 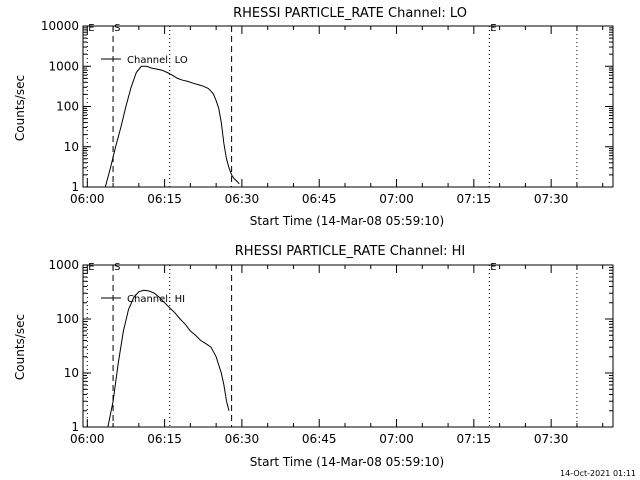 I want to click on lo-legend-label: Channel: LO, so click(x=157, y=60).